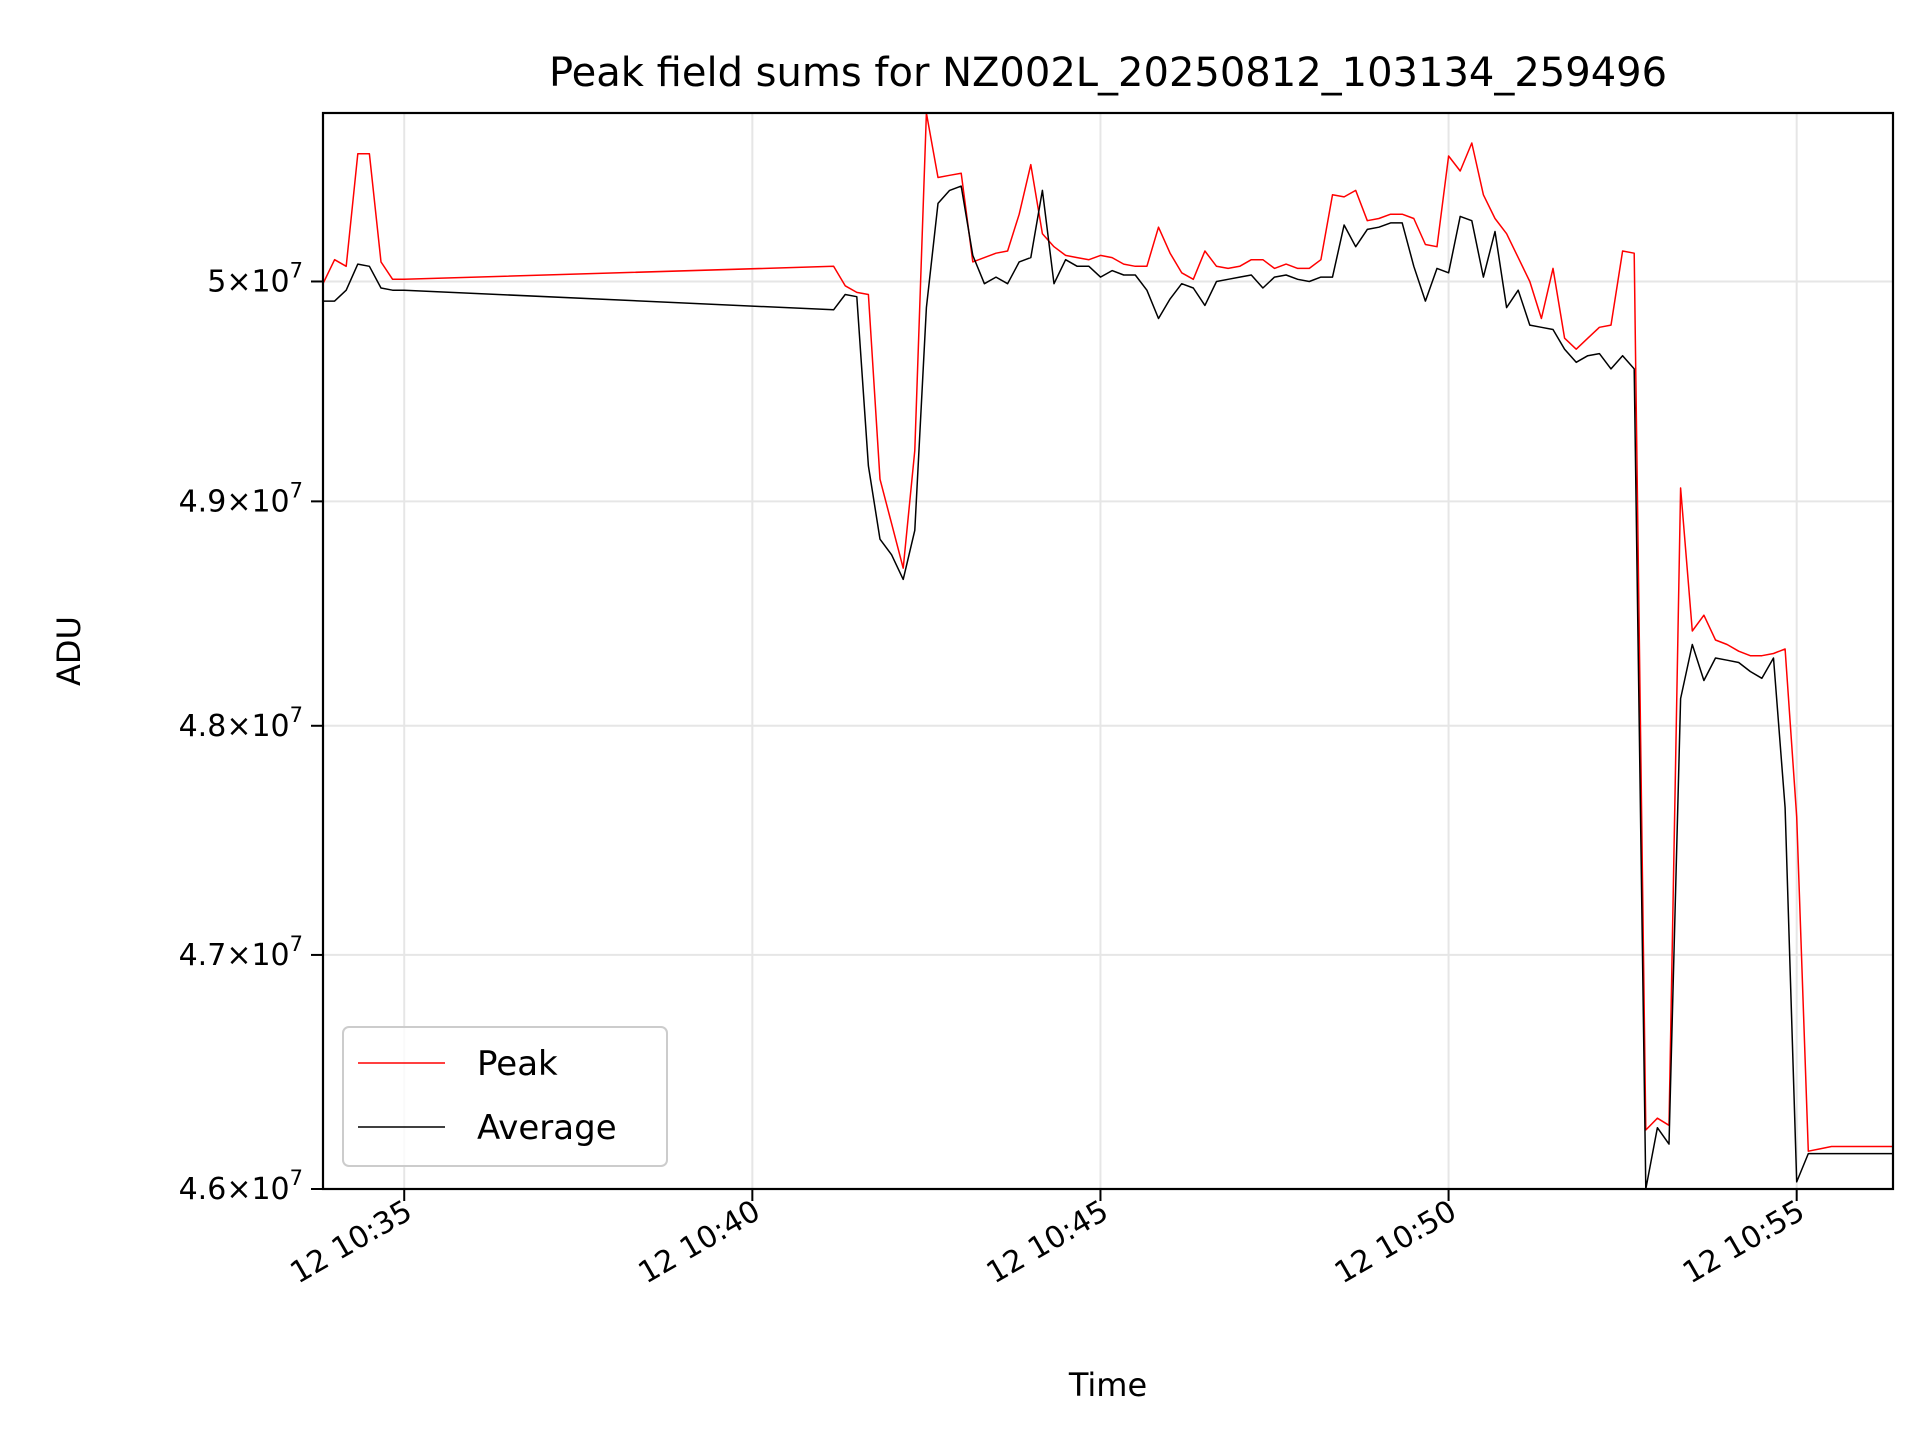 This screenshot has width=1920, height=1440. Describe the element at coordinates (203, 1189) in the screenshot. I see `y-tick-mantissa: 4.6` at that location.